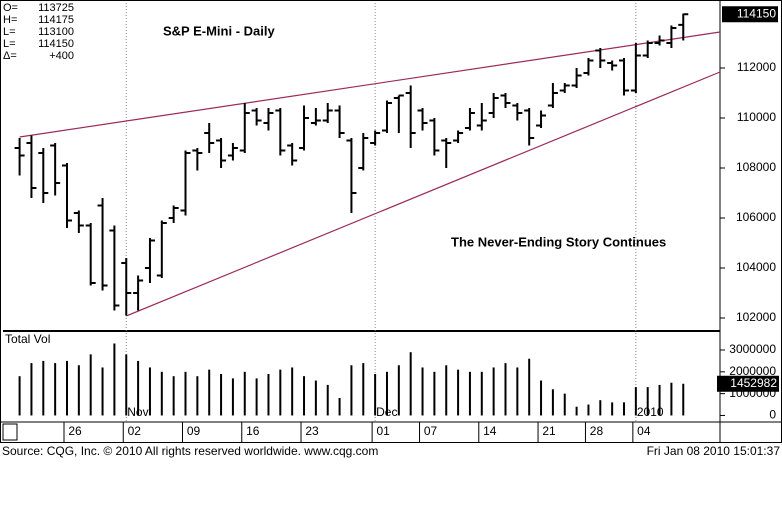  Describe the element at coordinates (772, 415) in the screenshot. I see `y-tick-label: 0` at that location.